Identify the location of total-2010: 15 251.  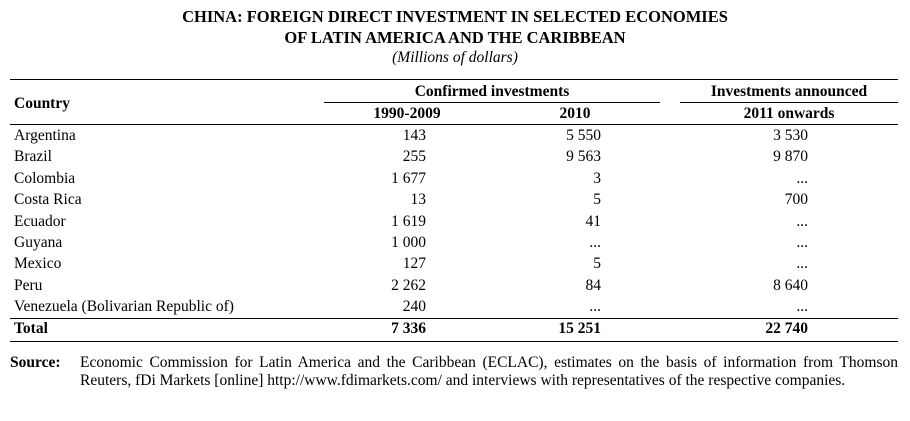
(579, 328).